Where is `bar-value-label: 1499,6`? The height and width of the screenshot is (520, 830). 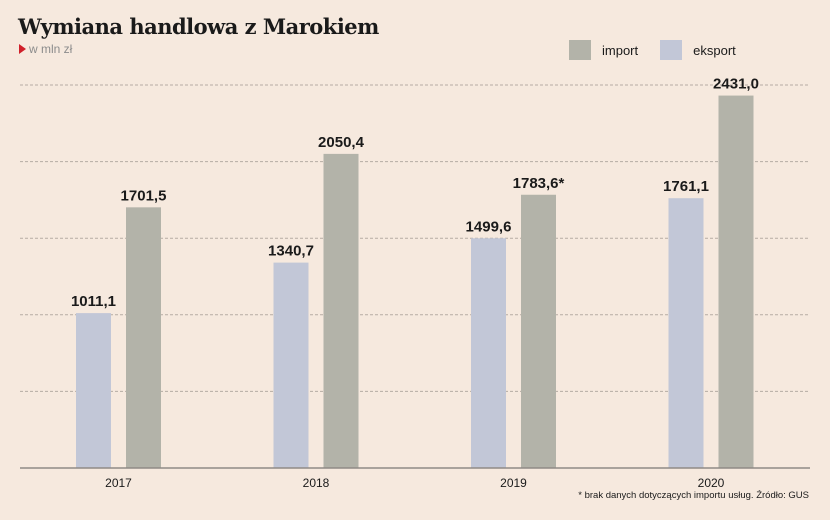
bar-value-label: 1499,6 is located at coordinates (489, 226).